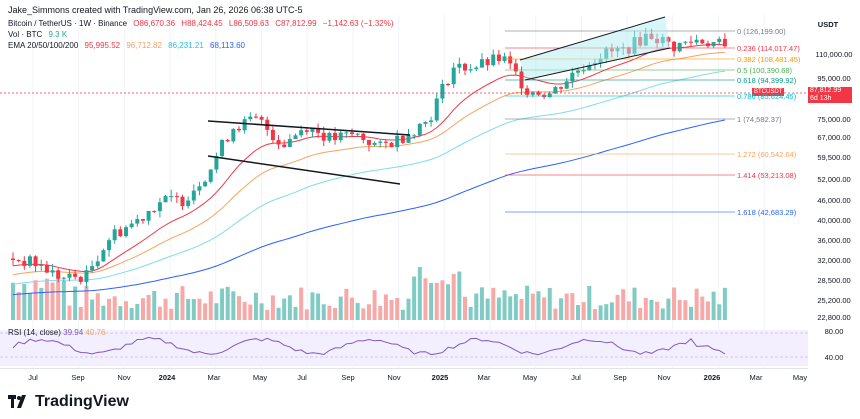 The width and height of the screenshot is (860, 419). I want to click on fib-level-0: 0 (126,199.00), so click(761, 31).